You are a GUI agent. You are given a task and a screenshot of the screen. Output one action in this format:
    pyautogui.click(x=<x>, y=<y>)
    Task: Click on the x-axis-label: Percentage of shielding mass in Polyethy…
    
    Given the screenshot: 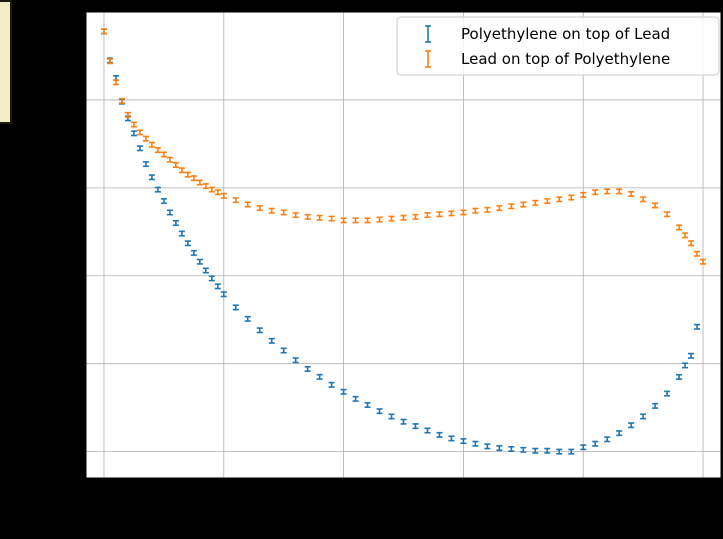 What is the action you would take?
    pyautogui.click(x=403, y=525)
    